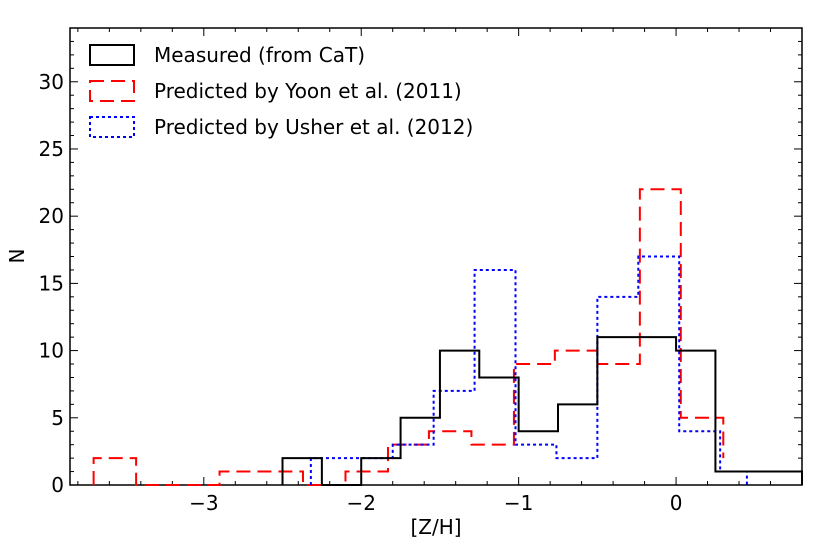  Describe the element at coordinates (17, 256) in the screenshot. I see `y-axis-label: N` at that location.